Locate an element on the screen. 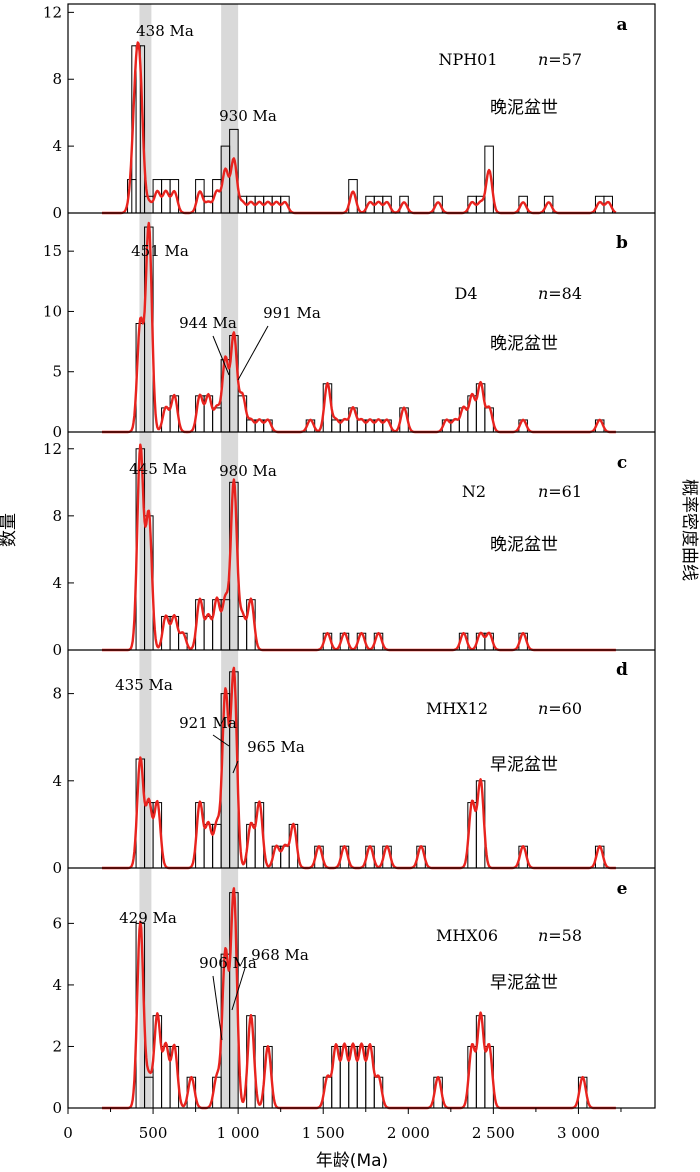  x-tick-label: 1 000 is located at coordinates (238, 1133).